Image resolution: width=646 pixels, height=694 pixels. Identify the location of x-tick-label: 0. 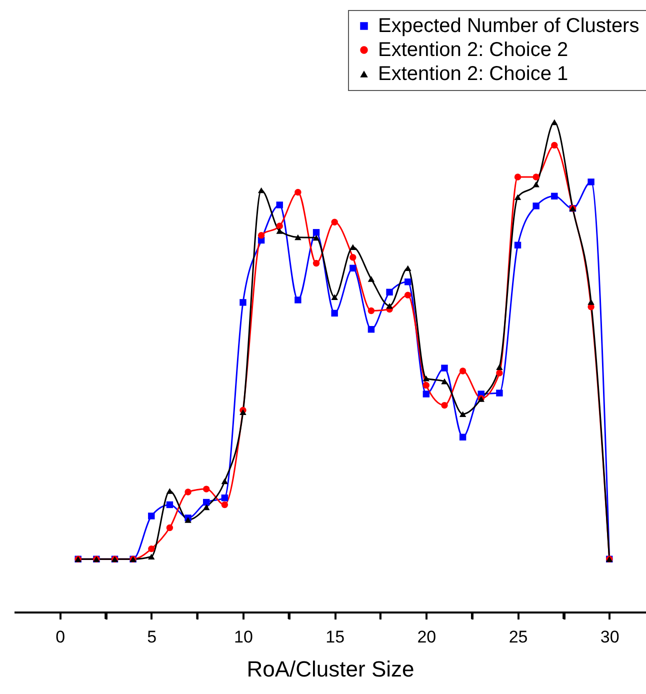
(61, 637).